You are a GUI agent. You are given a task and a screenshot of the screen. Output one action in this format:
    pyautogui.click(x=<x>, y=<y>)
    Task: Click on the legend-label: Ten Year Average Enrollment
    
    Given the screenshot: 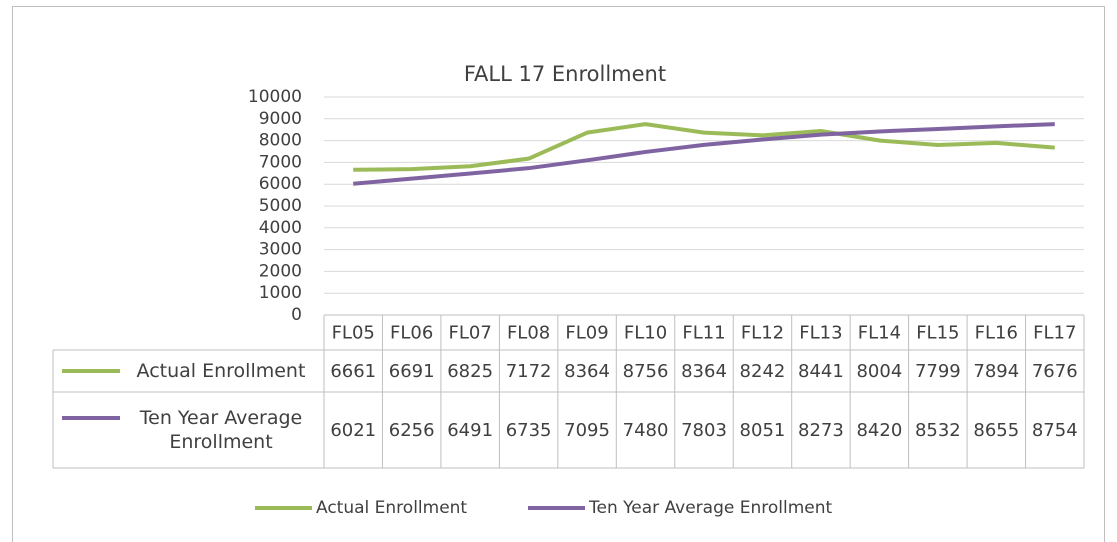 What is the action you would take?
    pyautogui.click(x=710, y=508)
    